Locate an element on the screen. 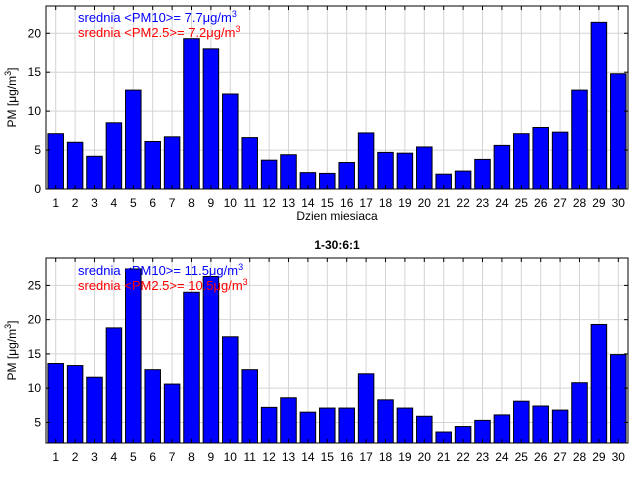 This screenshot has width=640, height=480. y-tick-label: 25 is located at coordinates (35, 285).